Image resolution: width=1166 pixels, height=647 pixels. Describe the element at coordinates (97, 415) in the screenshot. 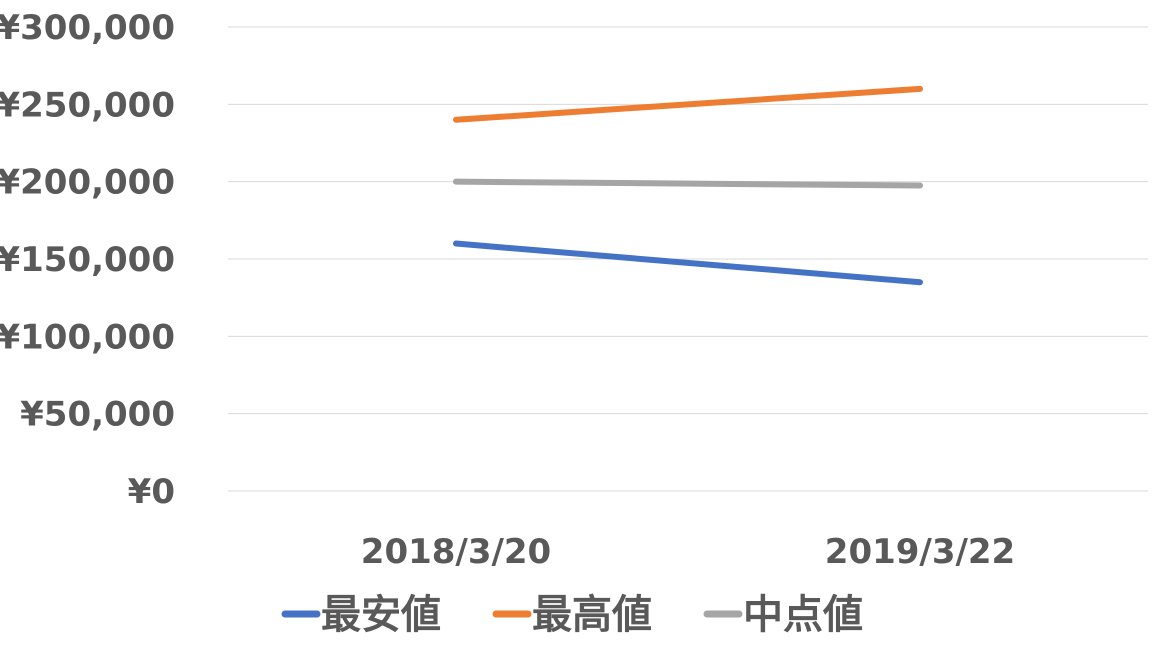

I see `y-tick-label: ¥50,000` at that location.